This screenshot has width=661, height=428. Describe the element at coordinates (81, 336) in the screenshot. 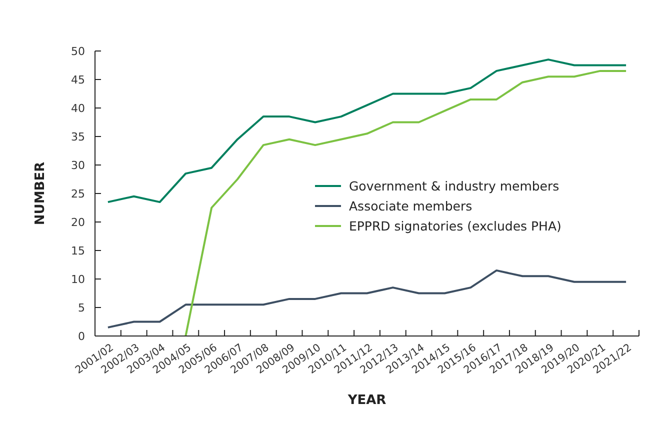

I see `y-tick-label: 0` at that location.